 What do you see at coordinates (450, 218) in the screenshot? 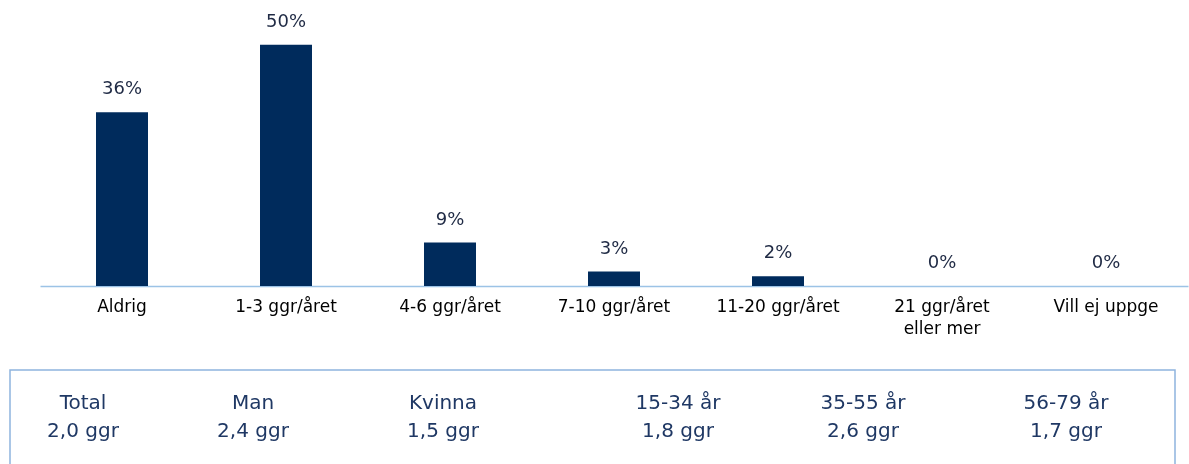
I see `data-label: 9%` at bounding box center [450, 218].